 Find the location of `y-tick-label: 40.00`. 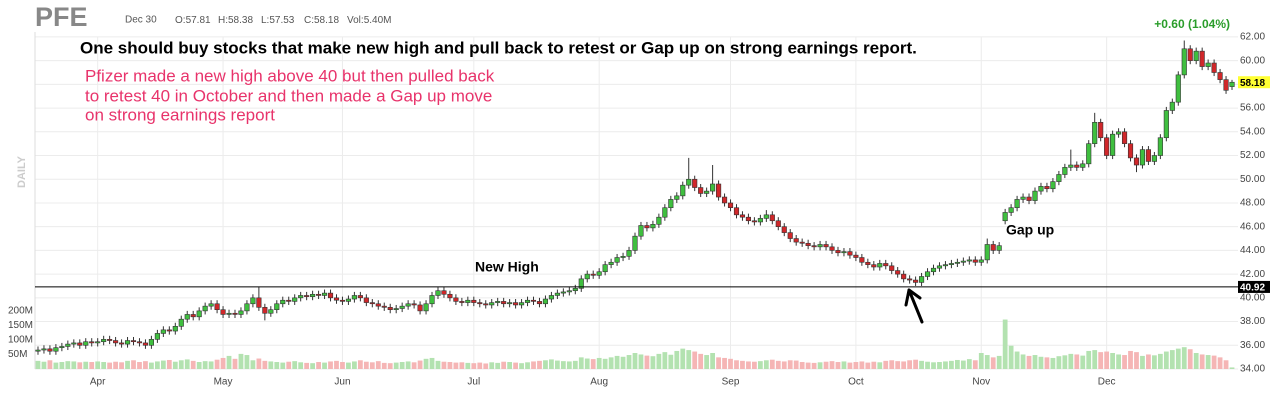

y-tick-label: 40.00 is located at coordinates (1252, 297).